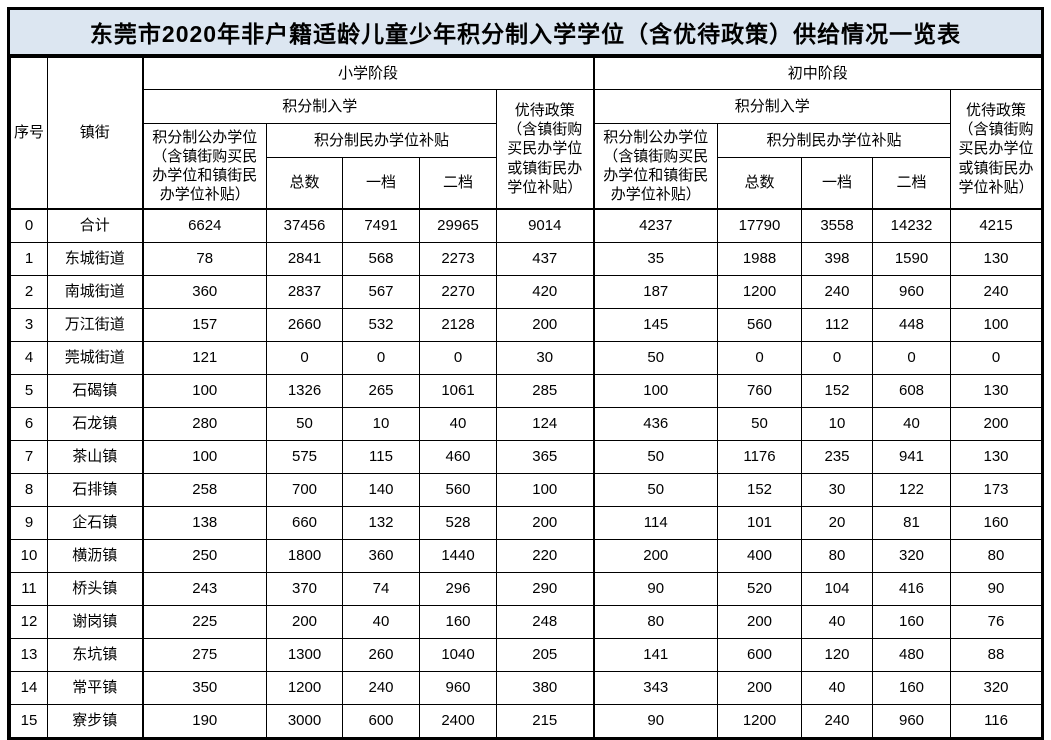  Describe the element at coordinates (545, 424) in the screenshot. I see `cell-primary-4: 124` at that location.